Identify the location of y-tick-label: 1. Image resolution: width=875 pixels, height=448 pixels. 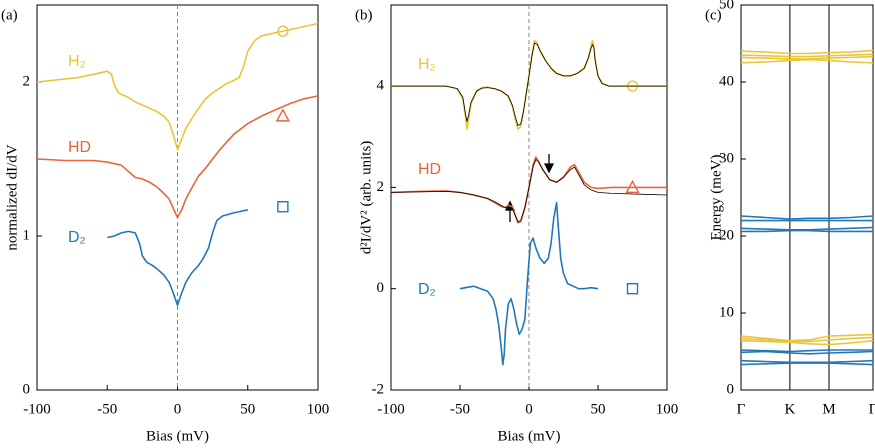
(27, 235).